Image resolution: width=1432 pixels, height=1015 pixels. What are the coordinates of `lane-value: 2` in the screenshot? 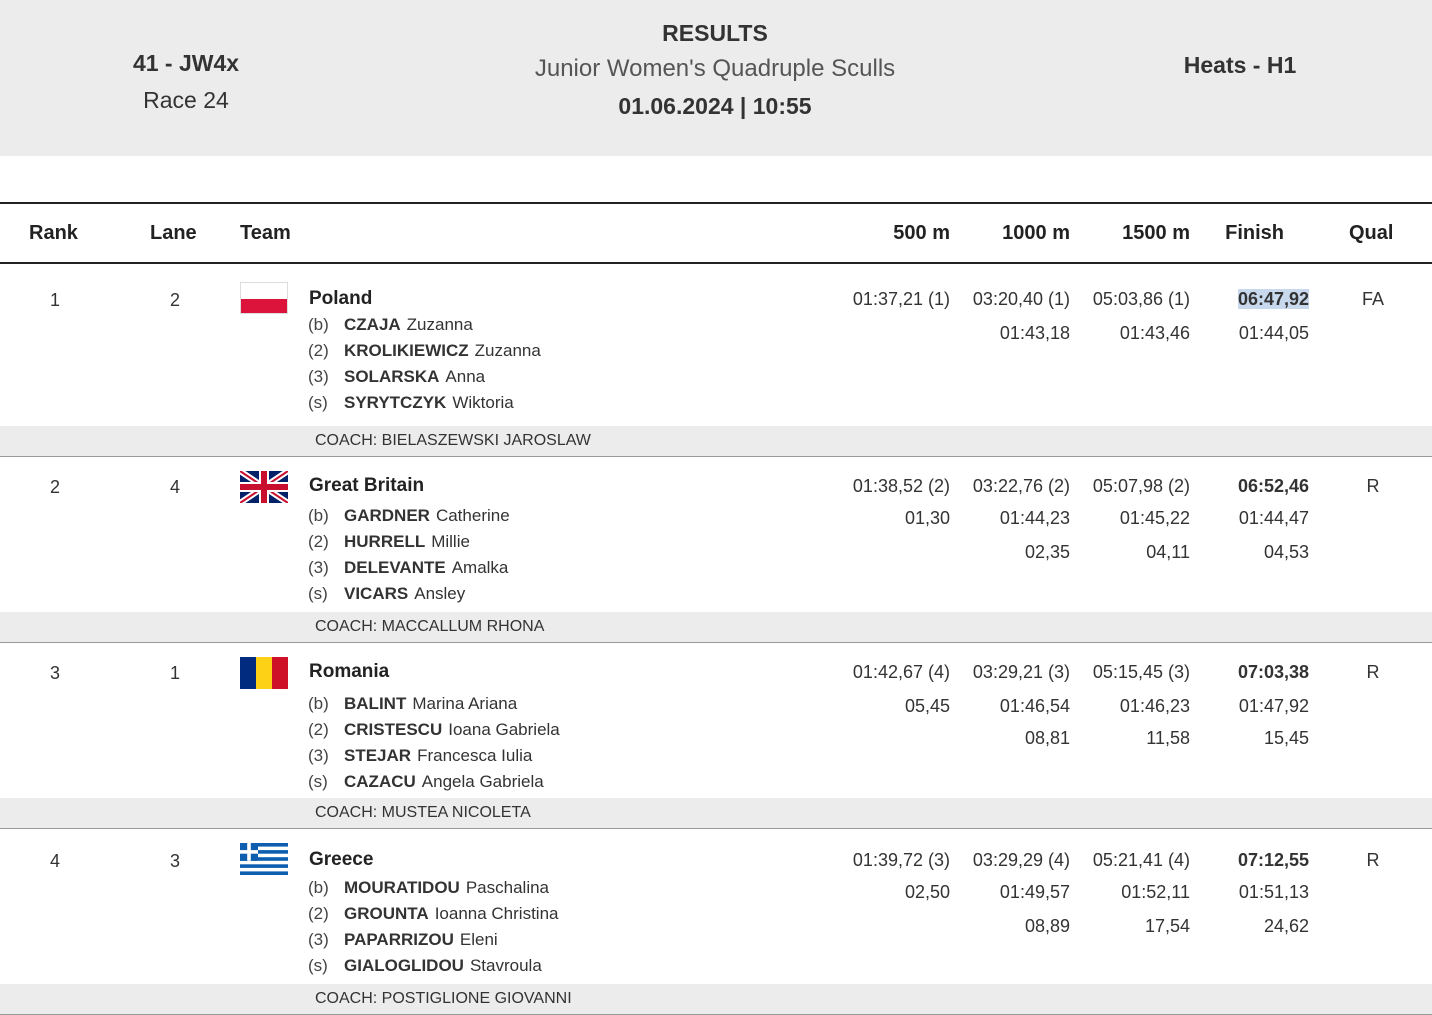 It's located at (174, 300).